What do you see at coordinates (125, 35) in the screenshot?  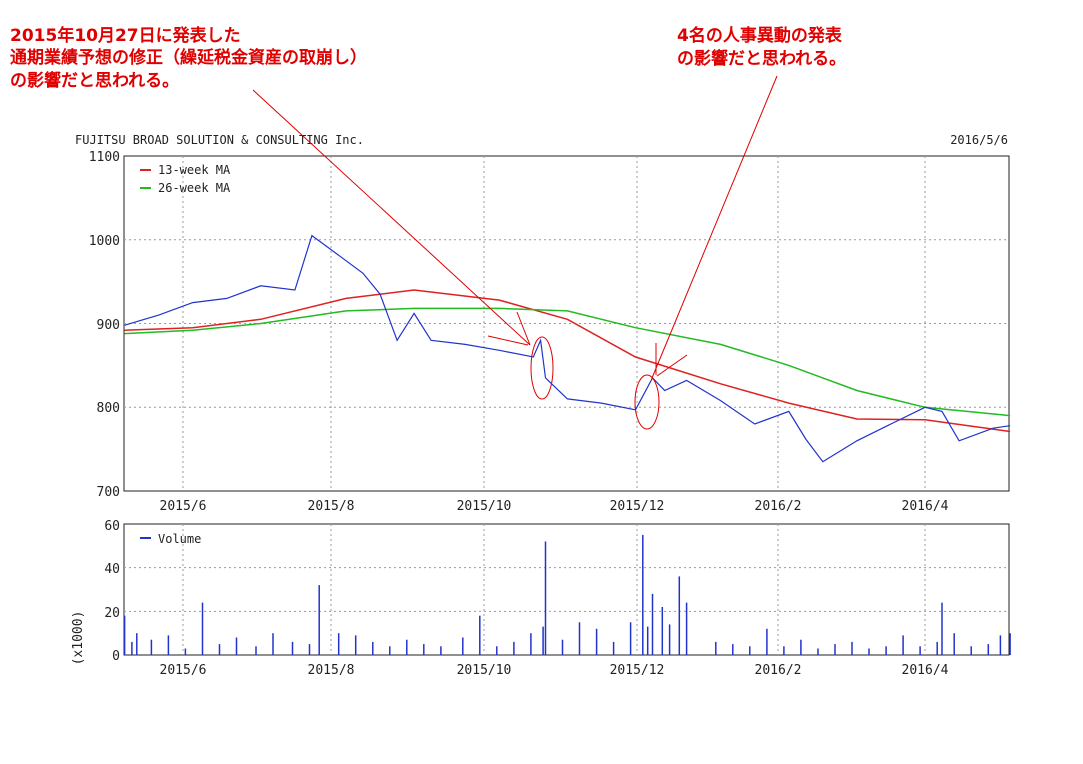 I see `annotation-left-line1: 2015年10月27日に発表した` at bounding box center [125, 35].